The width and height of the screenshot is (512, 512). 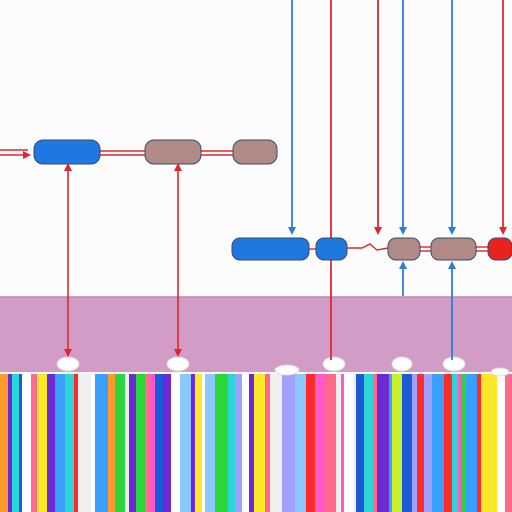 I want to click on mid-row-connectors, so click(x=398, y=247).